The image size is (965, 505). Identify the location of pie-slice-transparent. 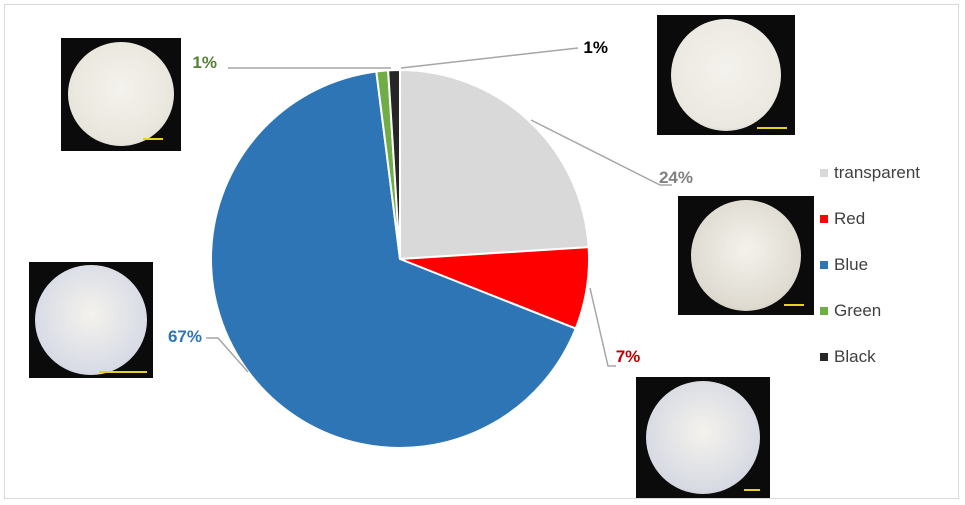
(494, 164).